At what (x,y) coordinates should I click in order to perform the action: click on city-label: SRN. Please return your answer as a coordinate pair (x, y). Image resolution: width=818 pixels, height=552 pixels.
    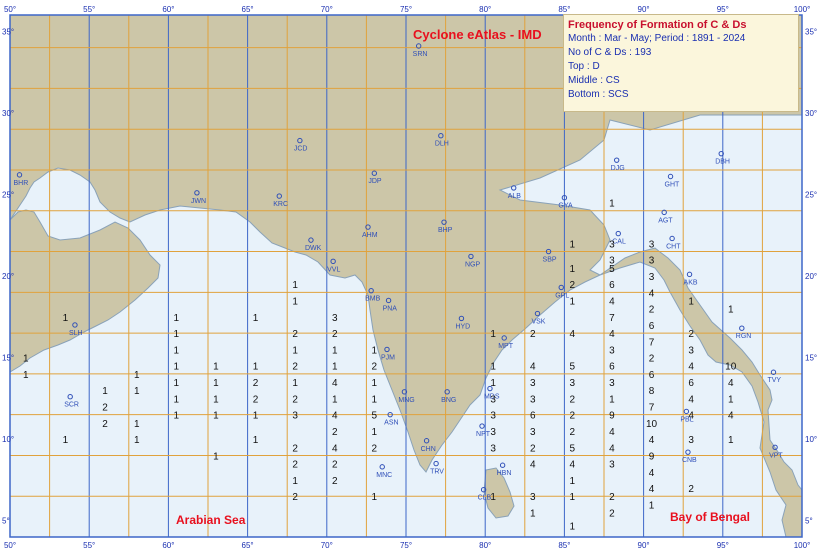
    Looking at the image, I should click on (420, 54).